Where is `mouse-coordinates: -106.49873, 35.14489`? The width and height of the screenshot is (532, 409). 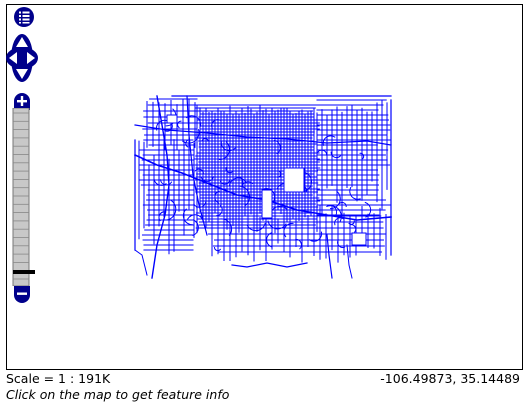
mouse-coordinates: -106.49873, 35.14489 is located at coordinates (450, 378).